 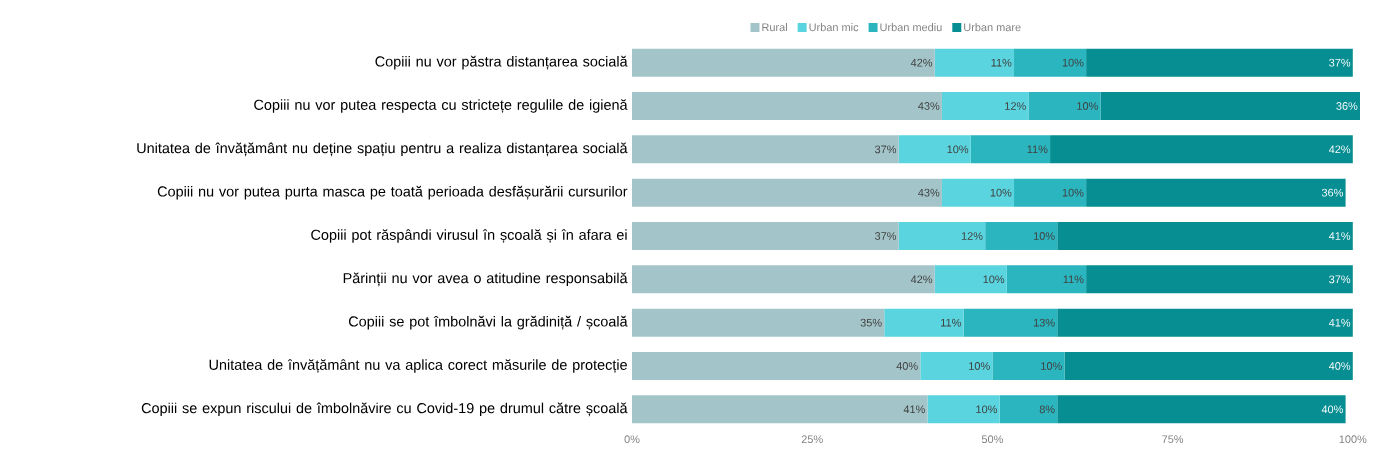 What do you see at coordinates (384, 409) in the screenshot?
I see `y-tick-label: Copiii se expun riscului de îmbolnăvire cu Covid-19 pe drumul către școală` at bounding box center [384, 409].